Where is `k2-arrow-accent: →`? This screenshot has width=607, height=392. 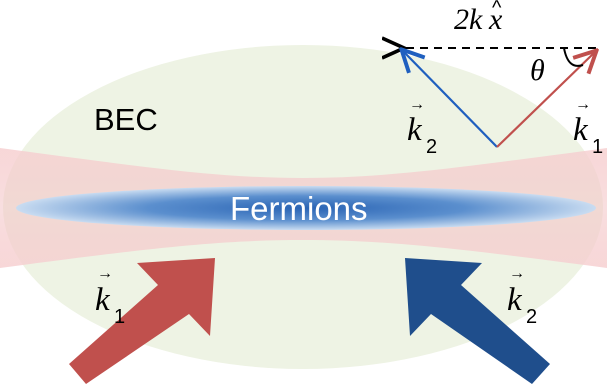 k2-arrow-accent: → is located at coordinates (417, 104).